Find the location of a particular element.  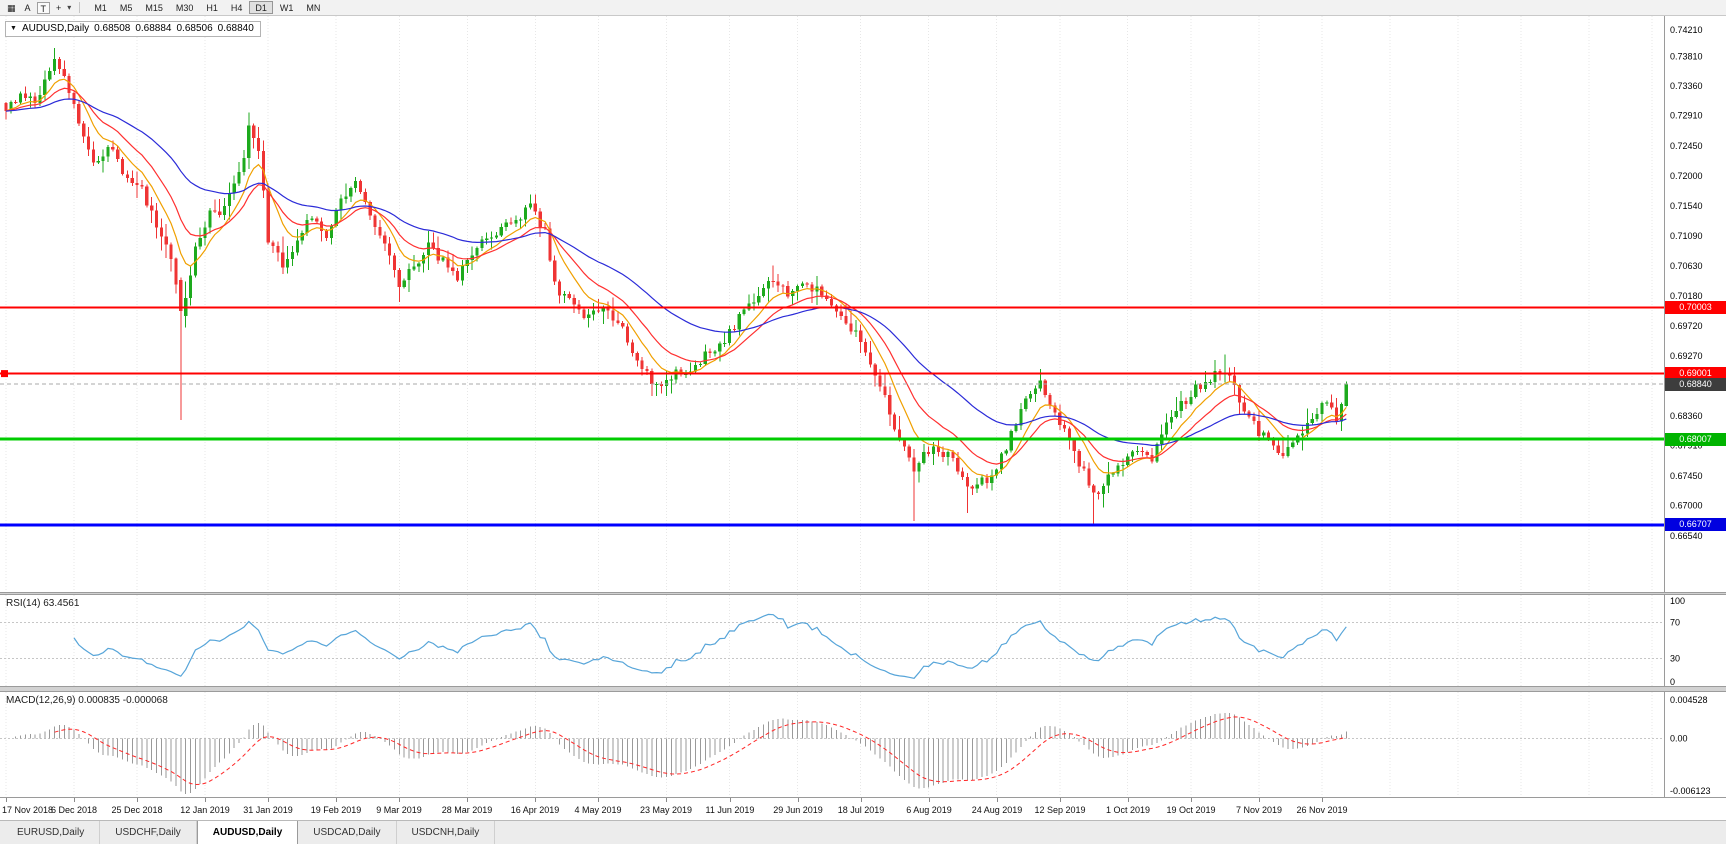

date-label: 11 Jun 2019 is located at coordinates (730, 810).